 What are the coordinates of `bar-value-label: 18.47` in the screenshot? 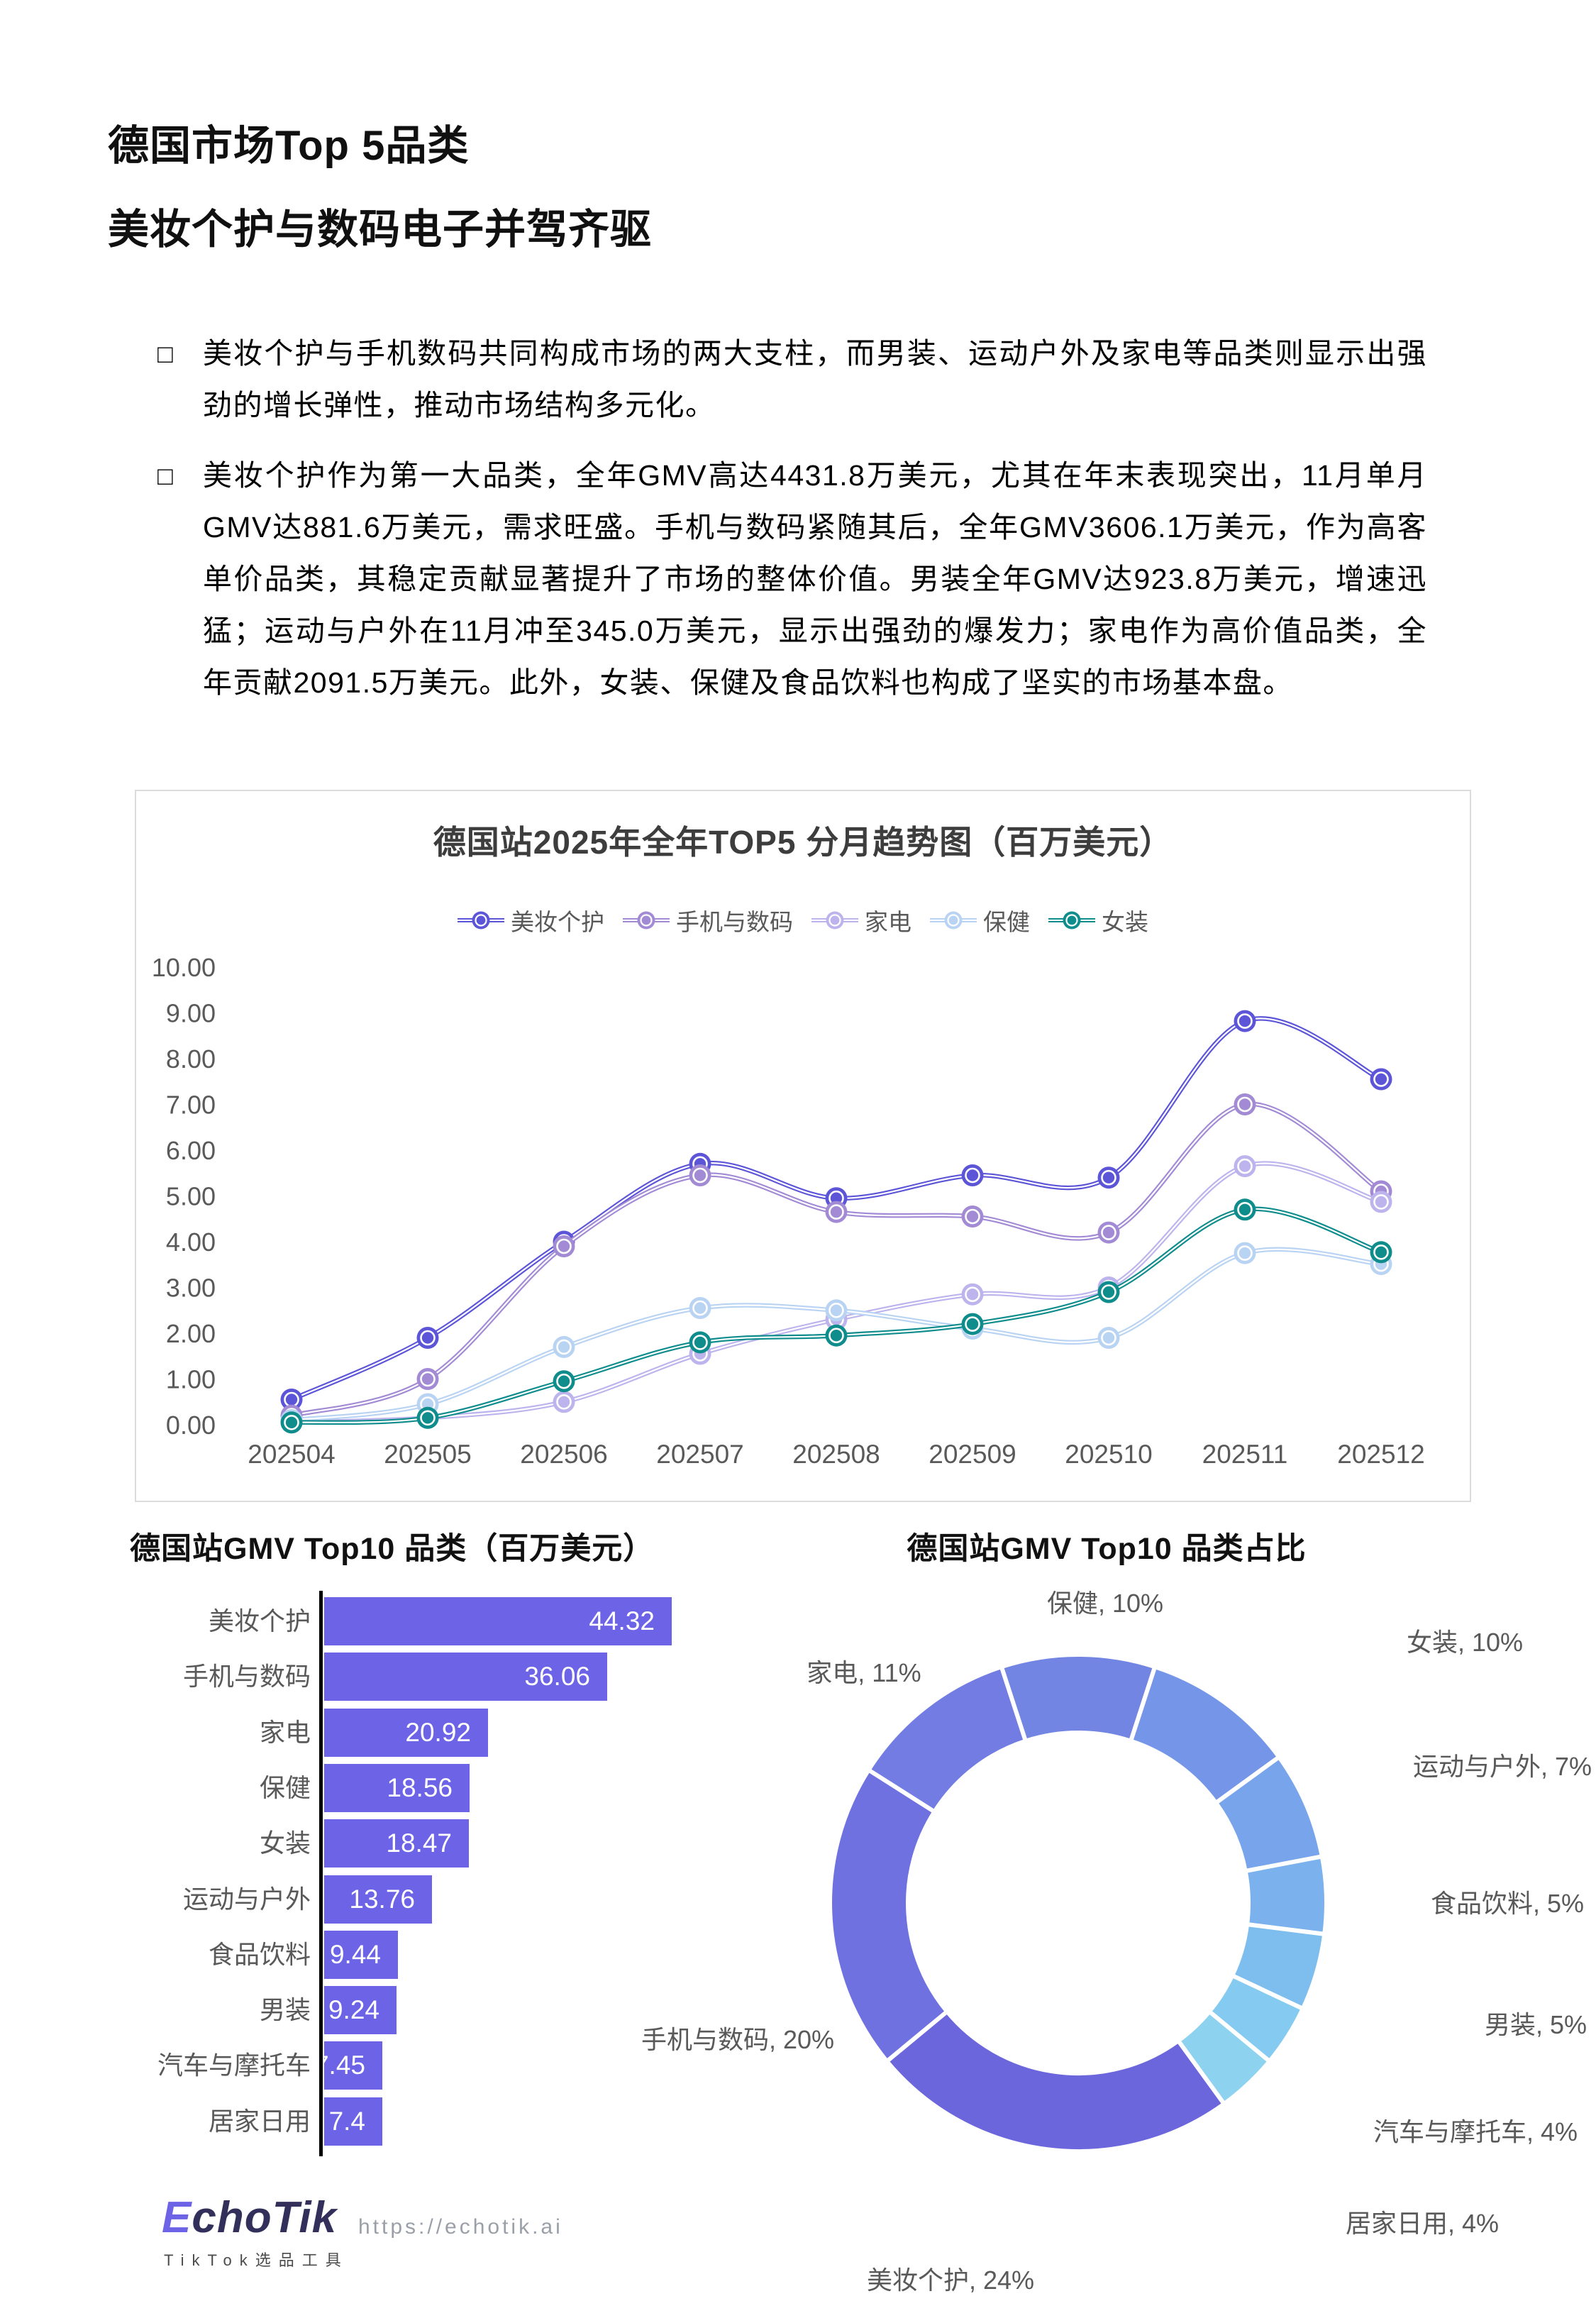 It's located at (419, 1843).